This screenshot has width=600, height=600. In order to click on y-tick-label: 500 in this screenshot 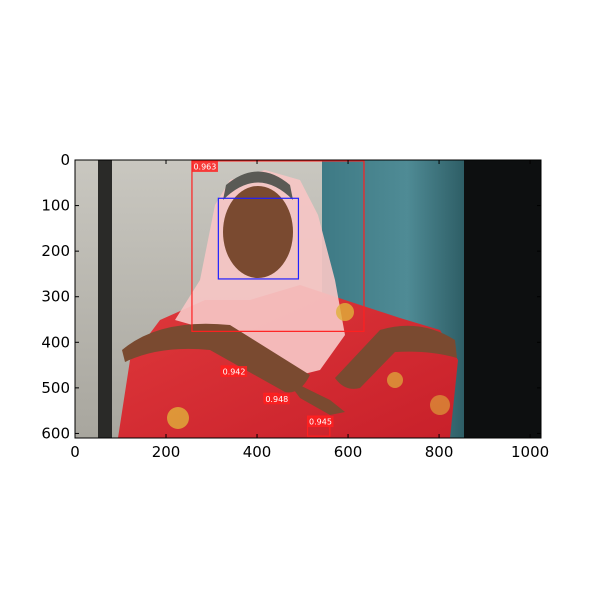, I will do `click(55, 388)`.